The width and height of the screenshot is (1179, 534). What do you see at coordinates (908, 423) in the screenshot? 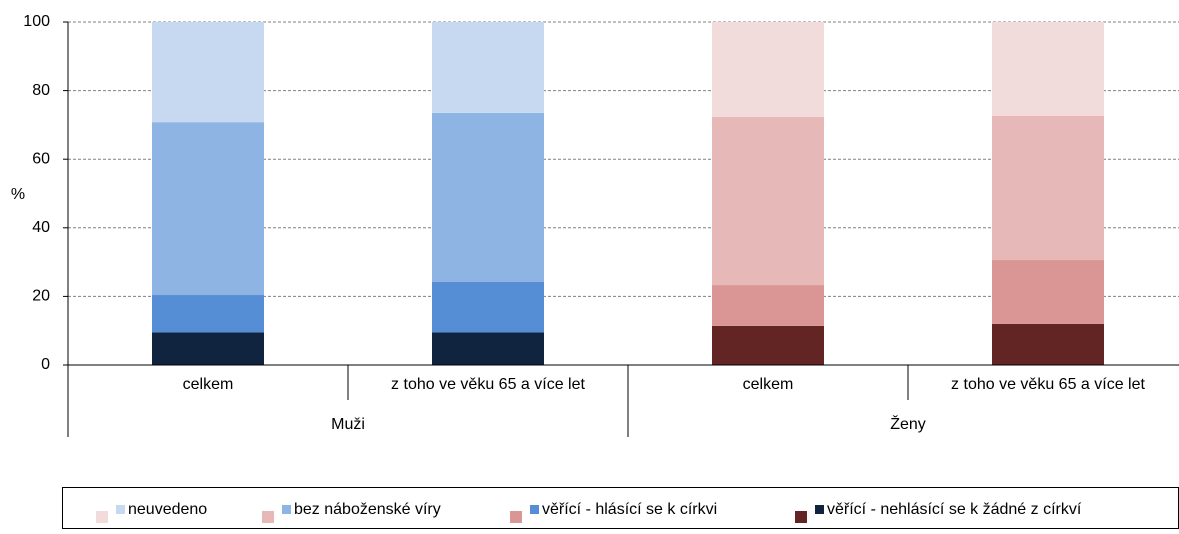
I see `group-label: Ženy` at bounding box center [908, 423].